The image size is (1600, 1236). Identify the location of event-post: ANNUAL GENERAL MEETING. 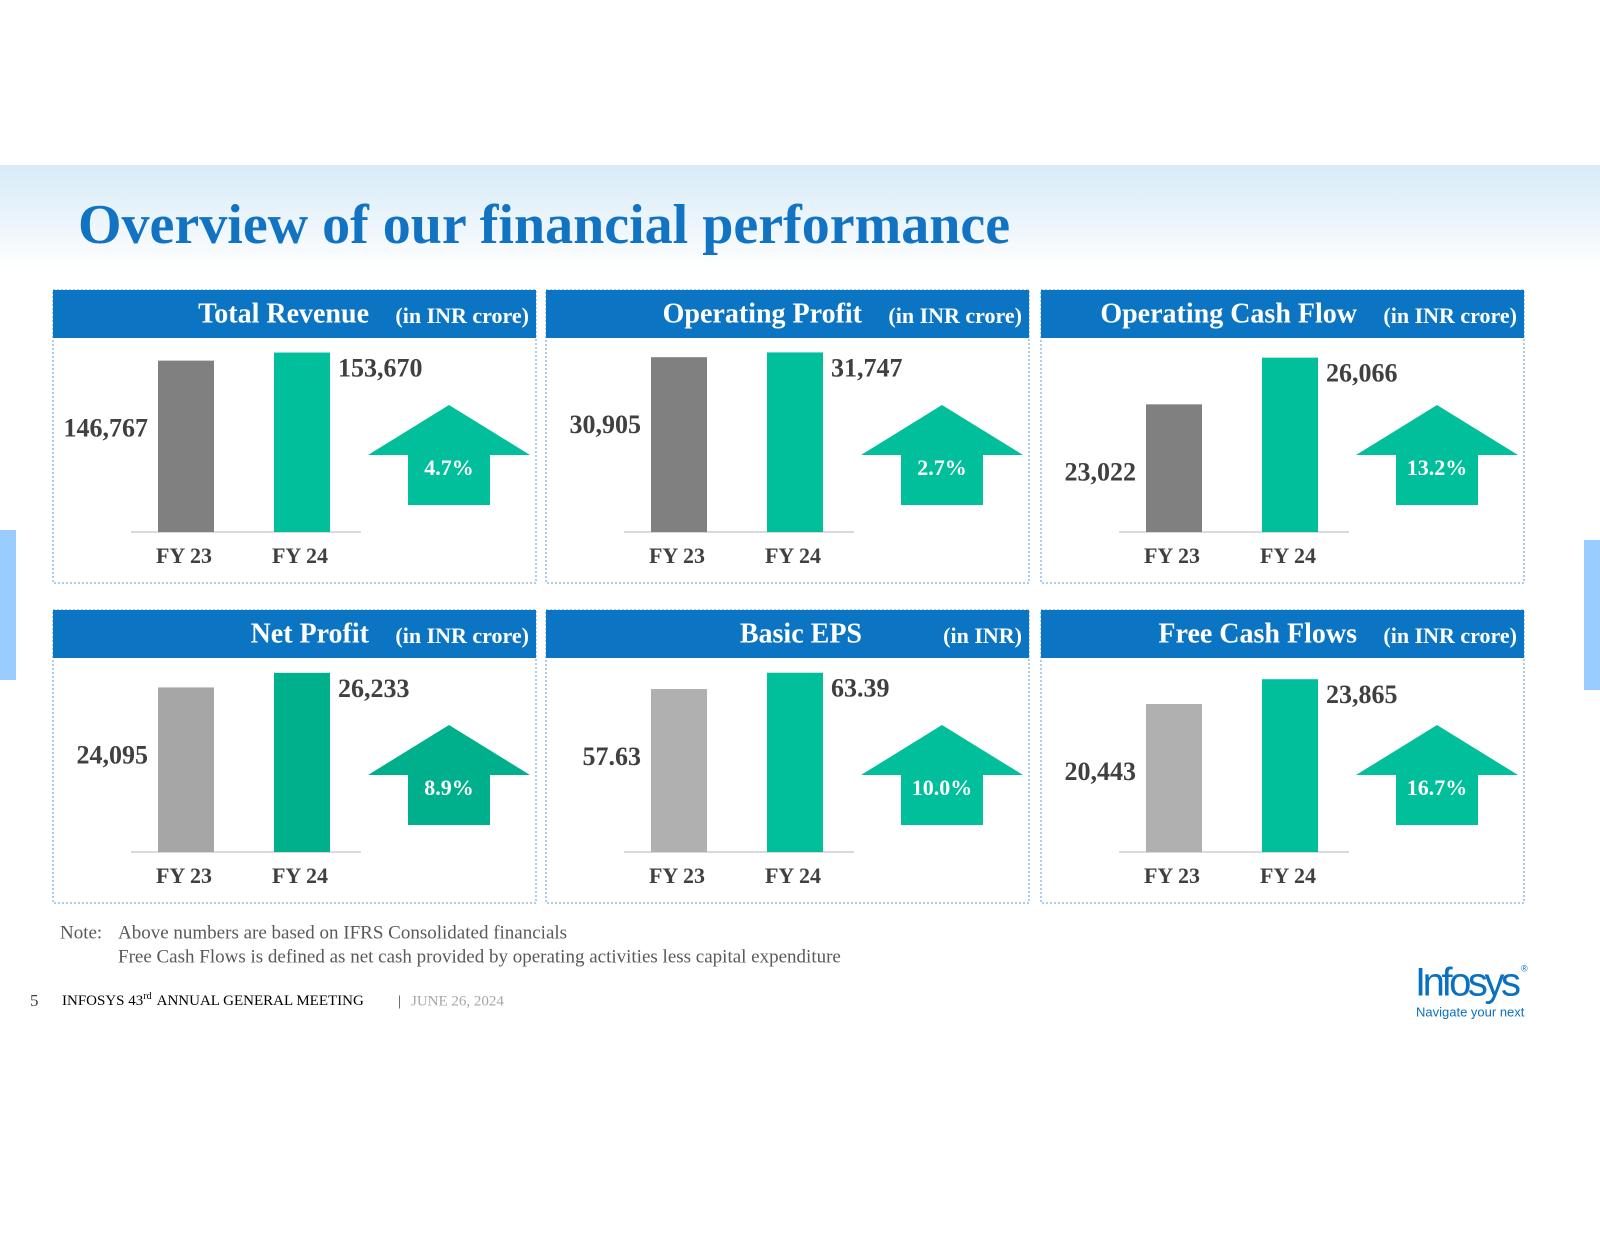
(260, 1001).